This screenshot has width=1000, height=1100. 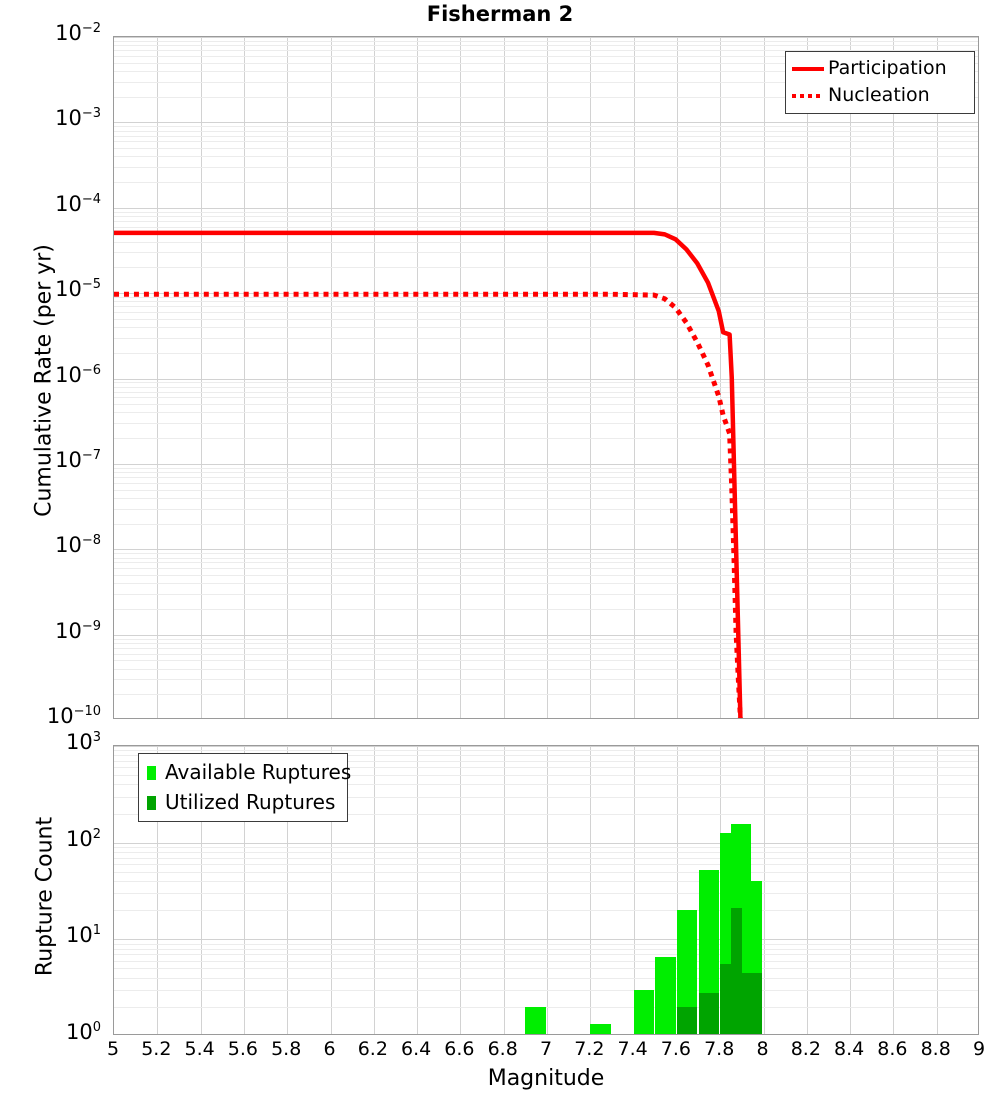 What do you see at coordinates (372, 1049) in the screenshot?
I see `x-axis-tick-label: 6.2` at bounding box center [372, 1049].